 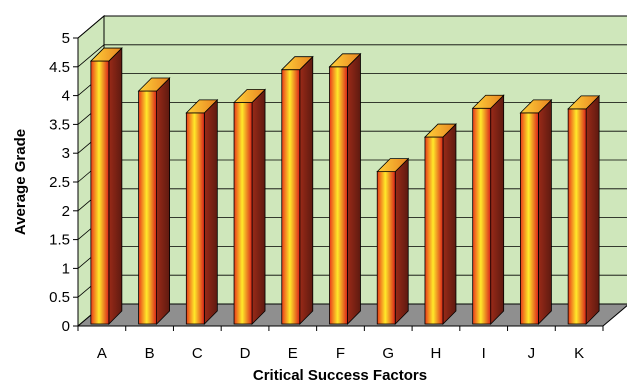 What do you see at coordinates (293, 353) in the screenshot?
I see `x-tick-label: E` at bounding box center [293, 353].